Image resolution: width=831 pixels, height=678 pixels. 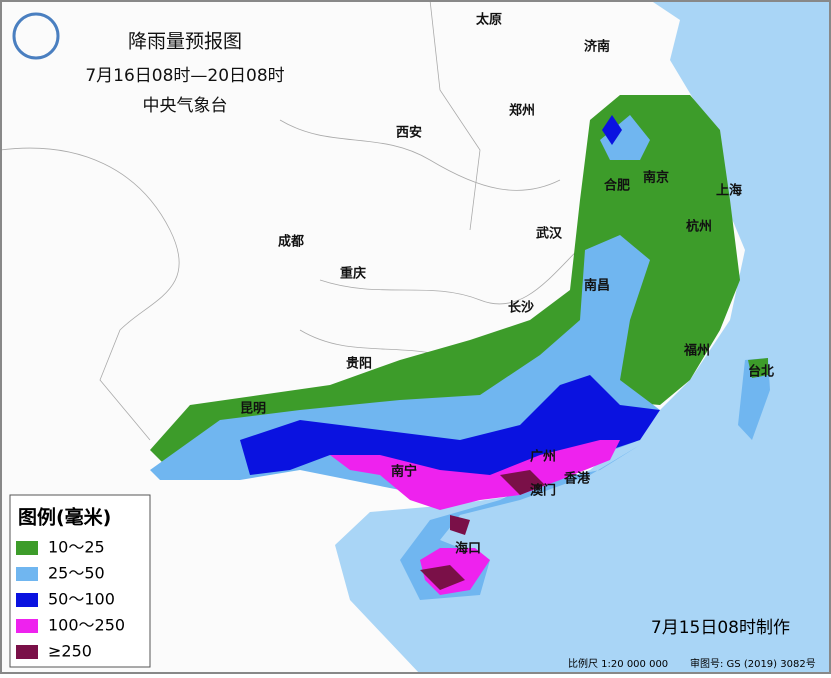 What do you see at coordinates (699, 227) in the screenshot?
I see `city: 杭州` at bounding box center [699, 227].